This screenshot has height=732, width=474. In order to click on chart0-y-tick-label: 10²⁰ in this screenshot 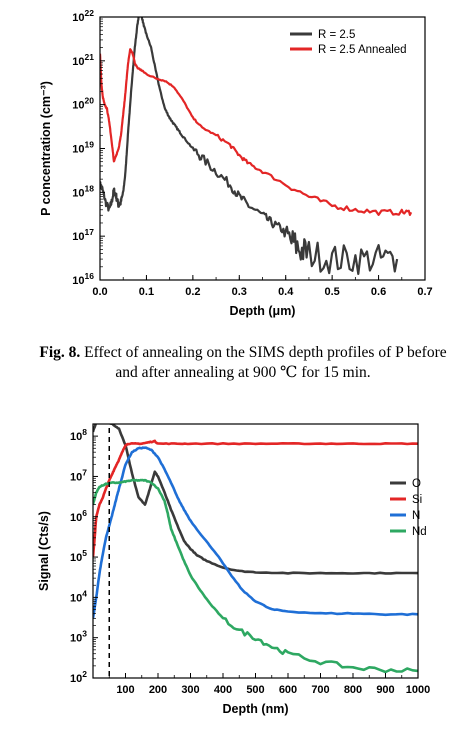, I will do `click(83, 104)`.